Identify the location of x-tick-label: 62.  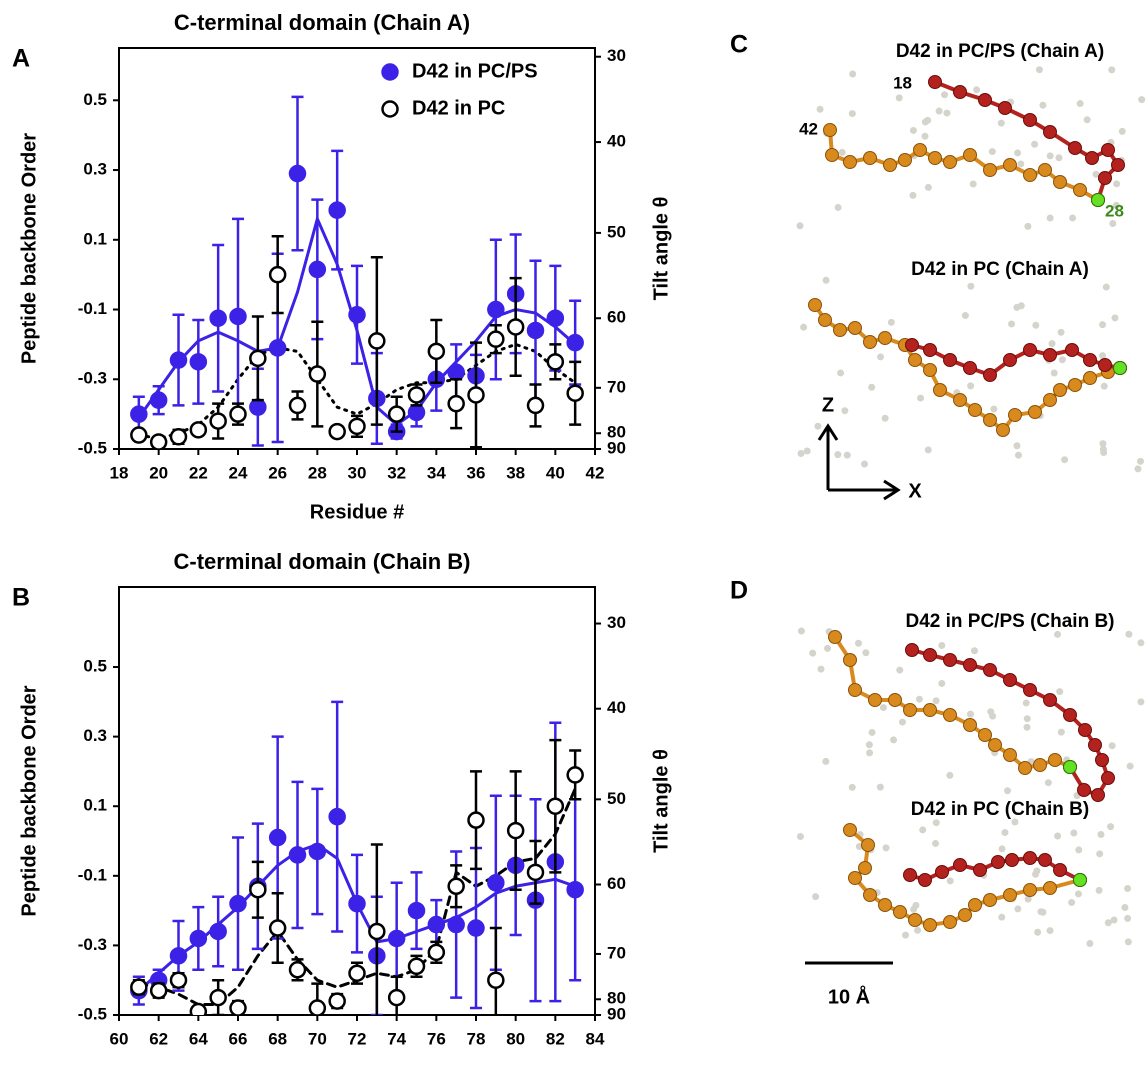
(158, 1038).